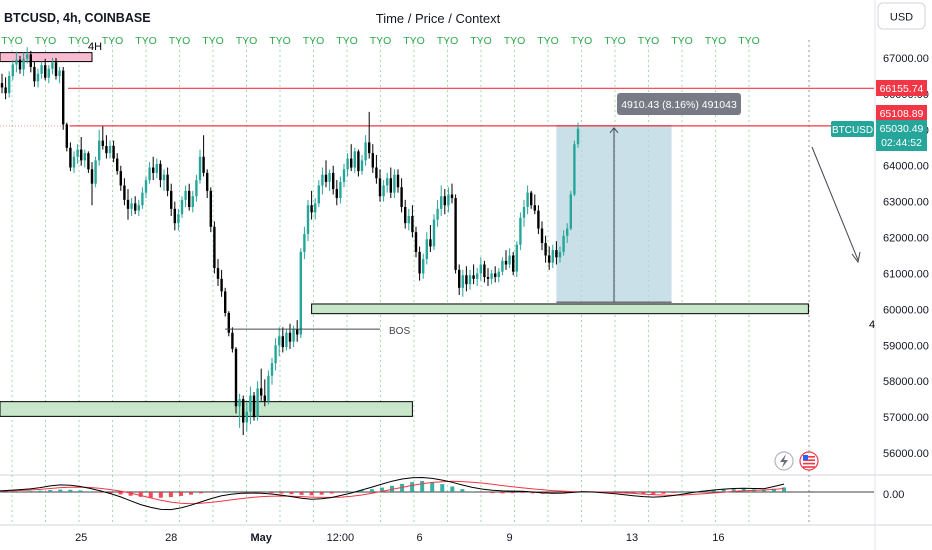 The height and width of the screenshot is (550, 932). Describe the element at coordinates (784, 461) in the screenshot. I see `alert-icon` at that location.